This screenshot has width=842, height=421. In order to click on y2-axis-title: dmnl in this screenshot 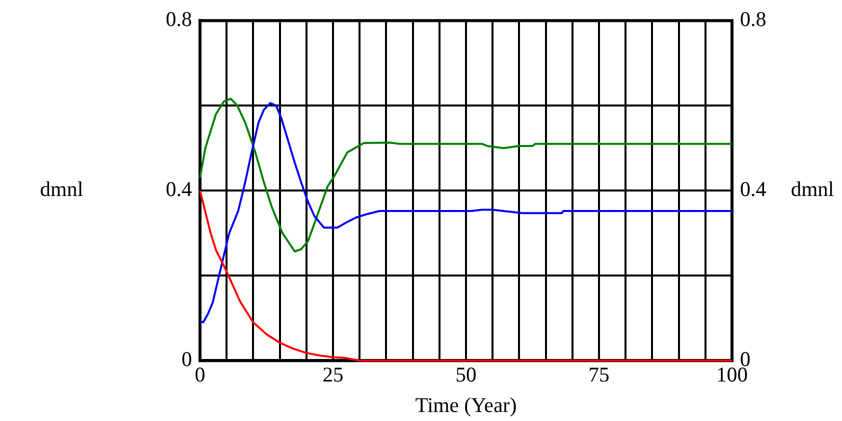, I will do `click(812, 189)`.